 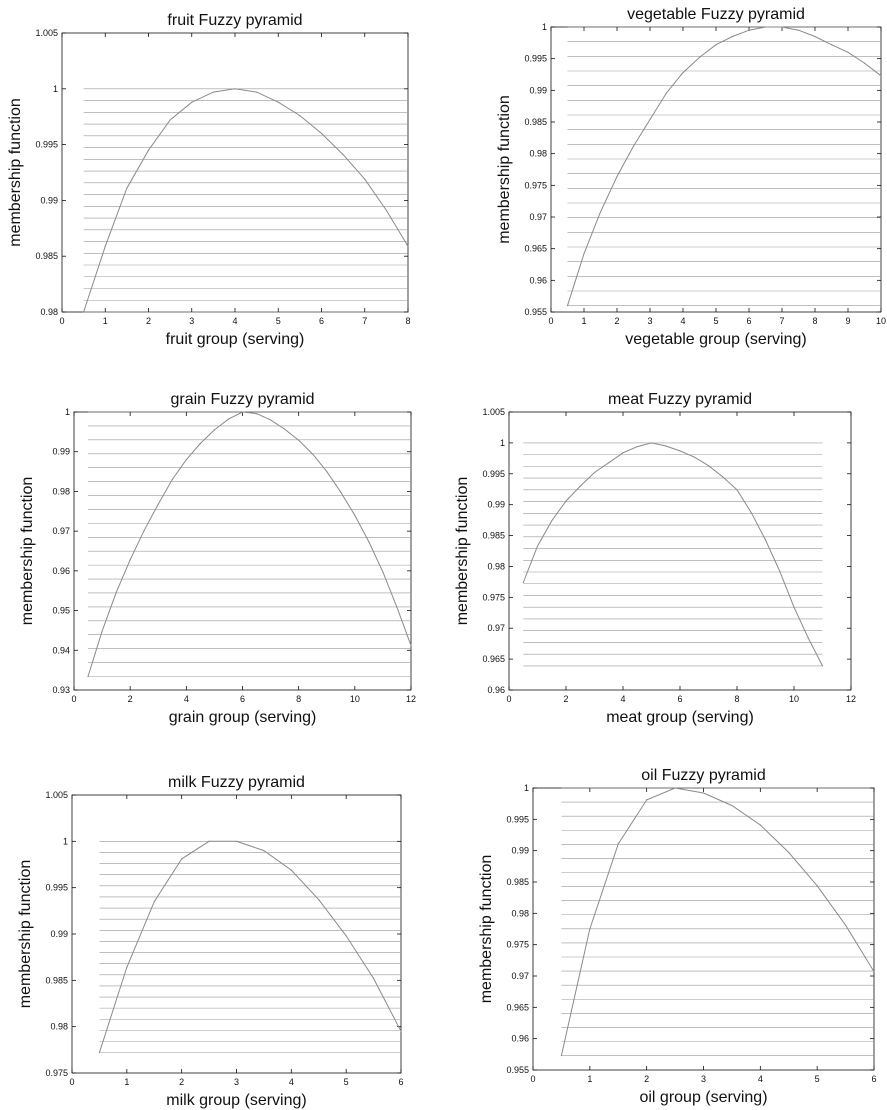 What do you see at coordinates (847, 321) in the screenshot?
I see `x-tick-label: 9` at bounding box center [847, 321].